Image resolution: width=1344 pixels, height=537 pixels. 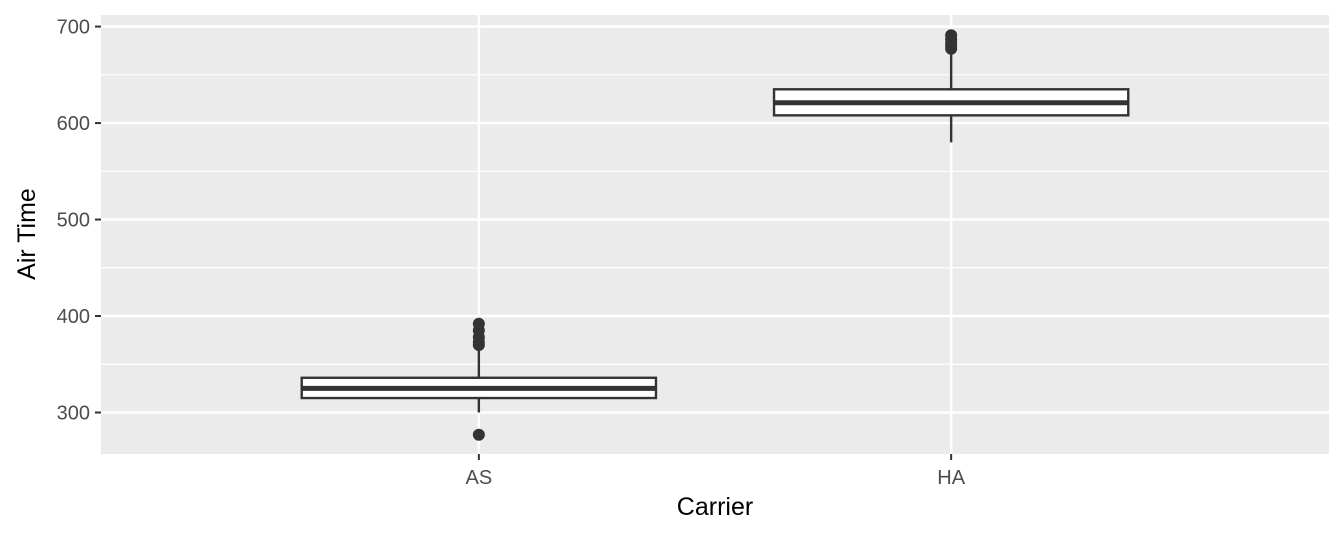 What do you see at coordinates (73, 221) in the screenshot?
I see `y-tick-label: 500` at bounding box center [73, 221].